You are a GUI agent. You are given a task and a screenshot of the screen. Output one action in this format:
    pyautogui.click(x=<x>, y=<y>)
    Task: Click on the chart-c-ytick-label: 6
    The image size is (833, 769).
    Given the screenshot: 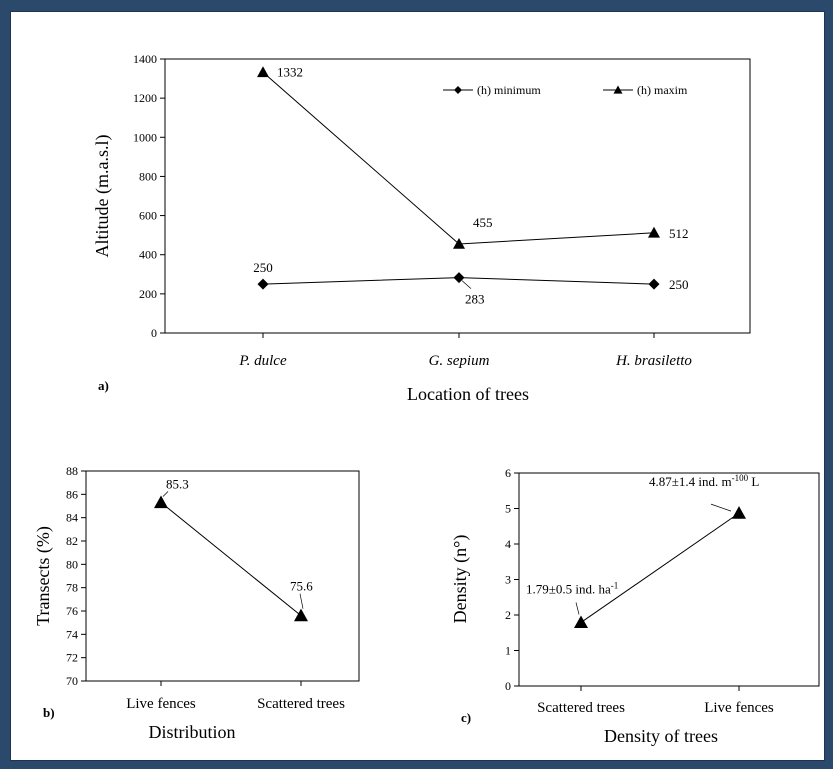 What is the action you would take?
    pyautogui.click(x=508, y=473)
    